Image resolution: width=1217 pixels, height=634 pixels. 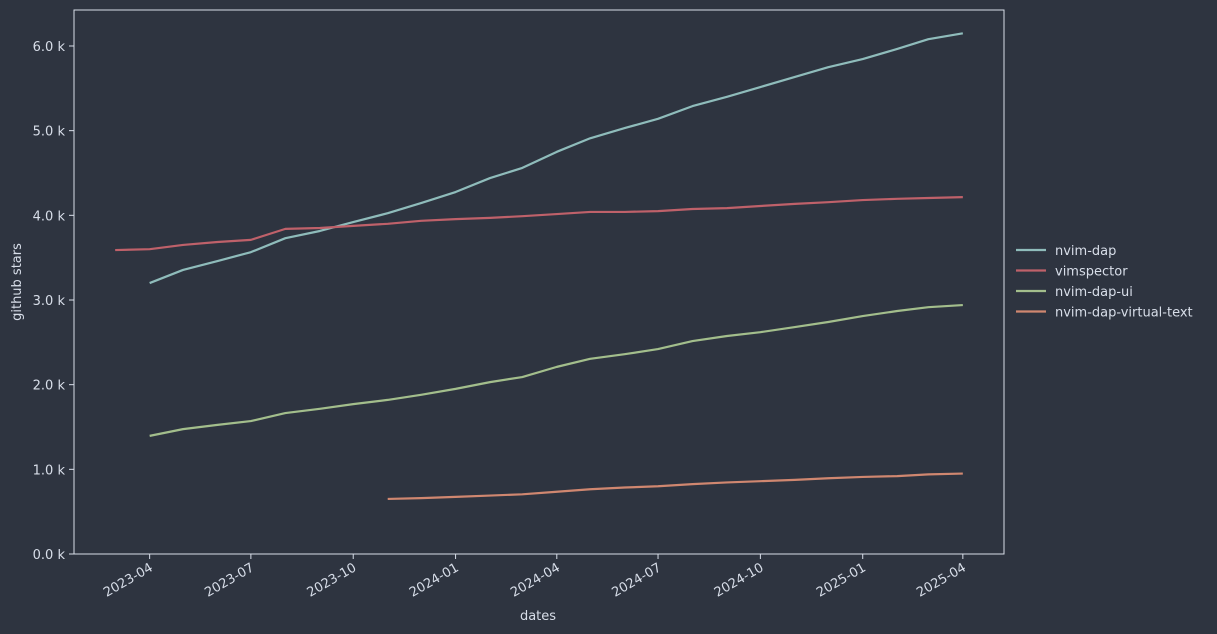 I want to click on legend-label: nvim-dap-virtual-text, so click(x=1124, y=313).